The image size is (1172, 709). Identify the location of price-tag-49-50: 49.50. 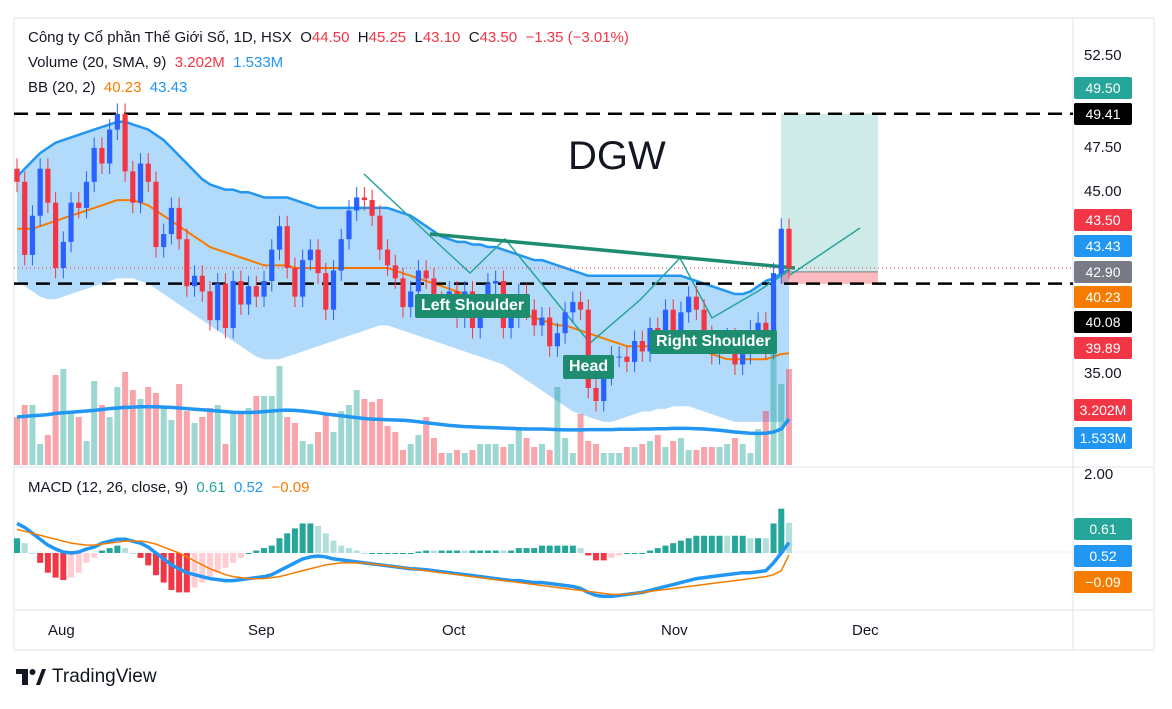
(1103, 88).